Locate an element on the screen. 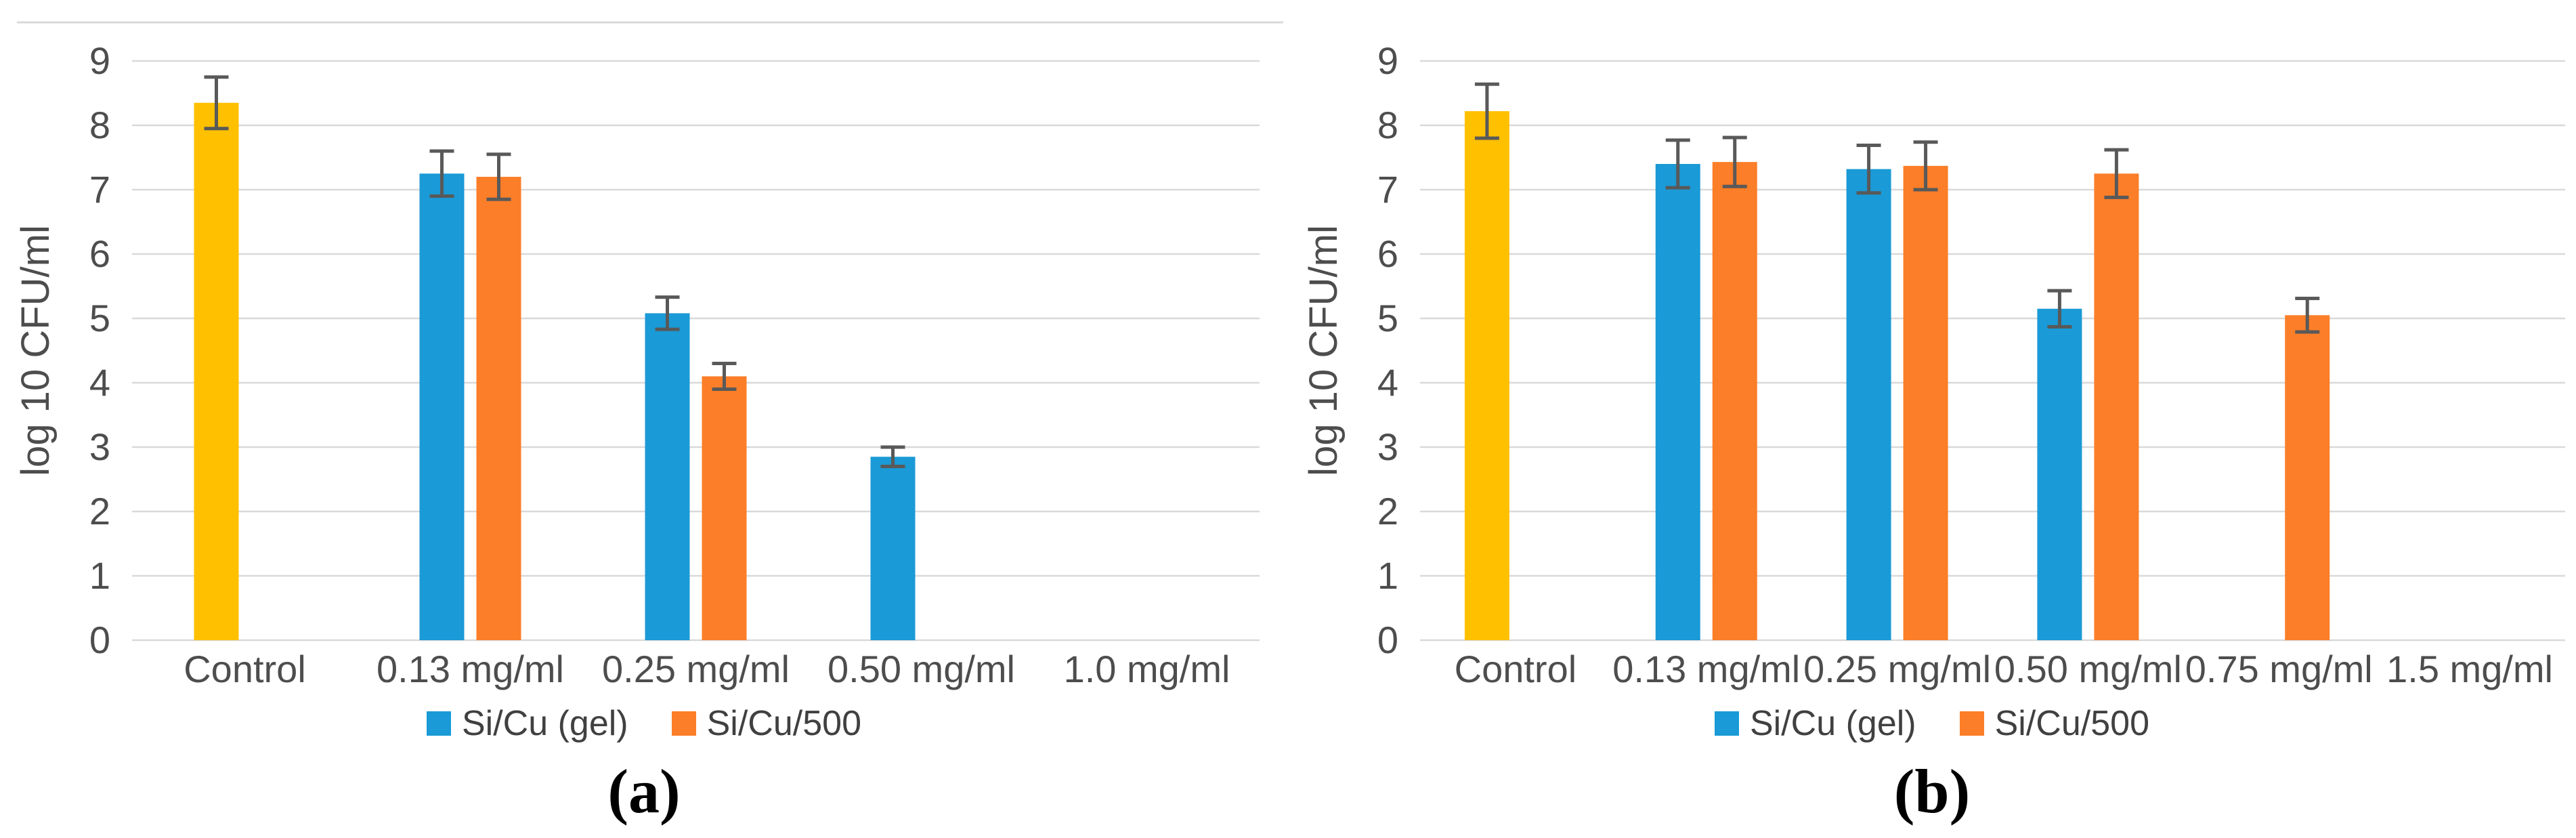 The width and height of the screenshot is (2576, 838). chart-caption-b: (b) is located at coordinates (1932, 791).